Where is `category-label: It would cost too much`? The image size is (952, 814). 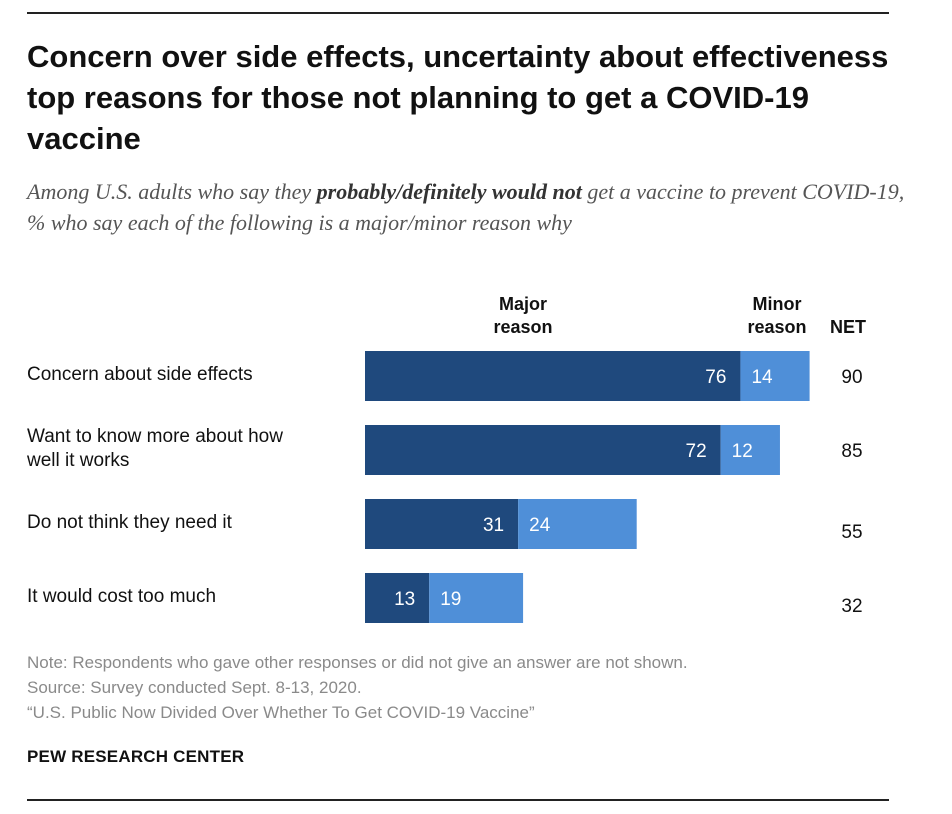 category-label: It would cost too much is located at coordinates (121, 596).